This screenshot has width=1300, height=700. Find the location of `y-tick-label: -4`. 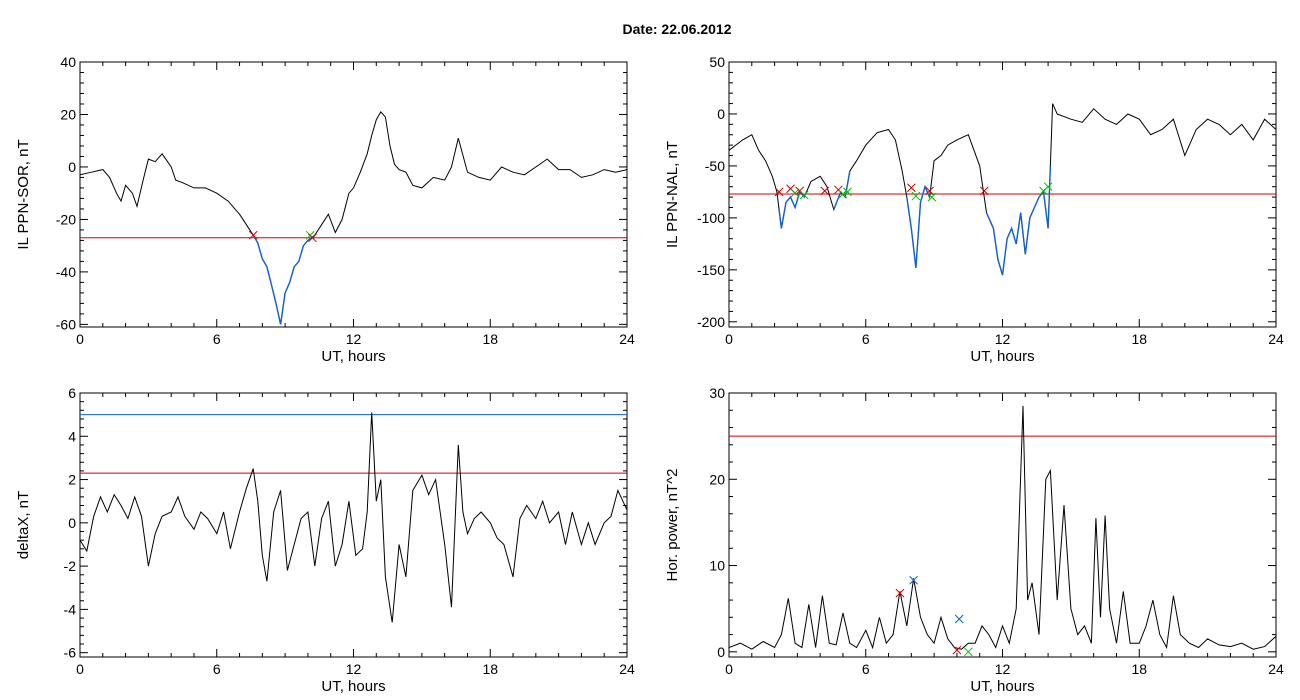

y-tick-label: -4 is located at coordinates (70, 609).